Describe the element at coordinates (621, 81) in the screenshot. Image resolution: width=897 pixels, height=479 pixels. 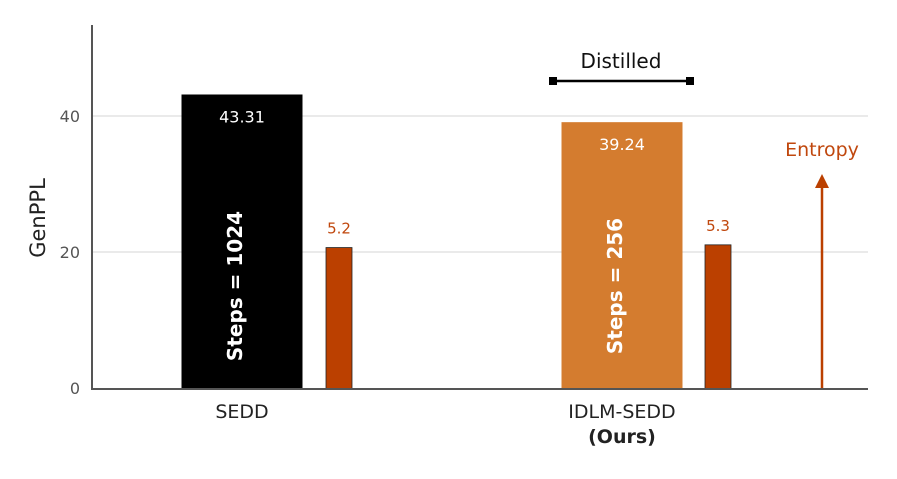
I see `distilled-bracket` at that location.